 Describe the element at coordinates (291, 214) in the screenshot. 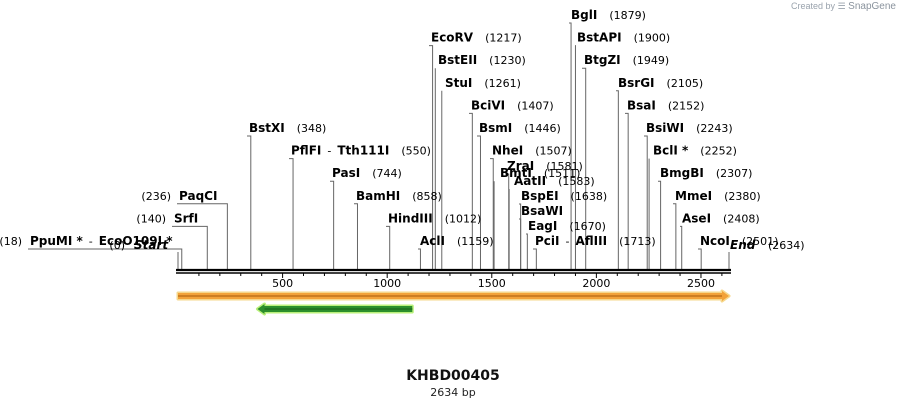

I see `leader-pflfi` at that location.